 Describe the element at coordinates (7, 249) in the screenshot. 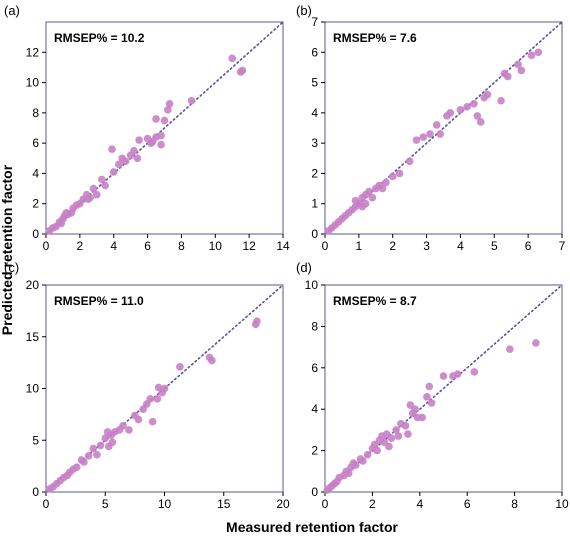

I see `y-axis-title: Predicted retention factor` at that location.